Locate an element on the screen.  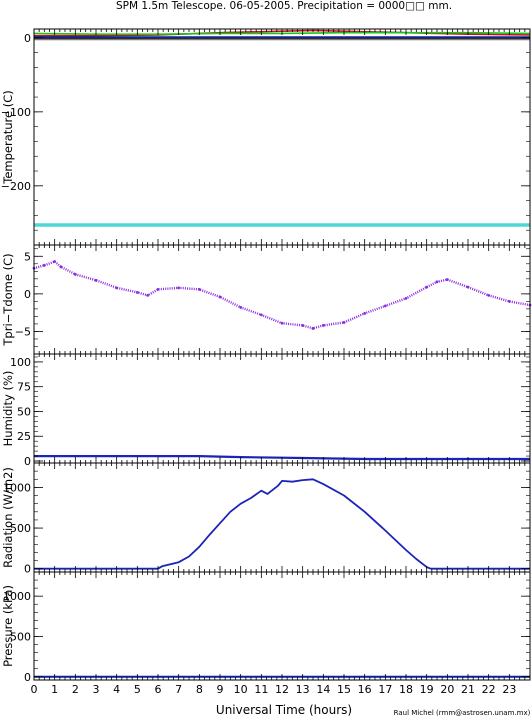
y-axis-label: Pressure (kPa) is located at coordinates (8, 626).